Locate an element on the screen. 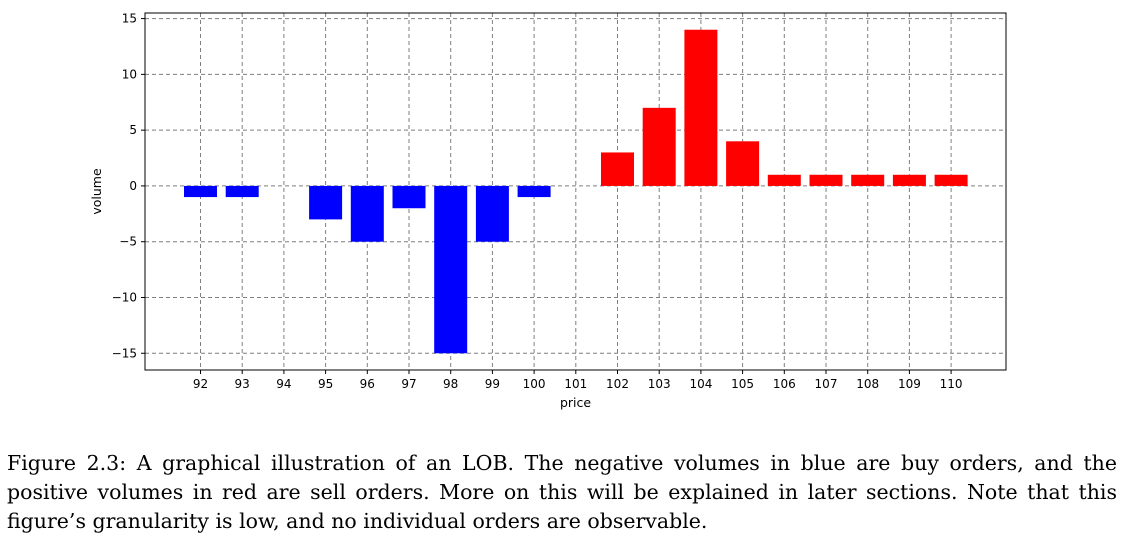 The width and height of the screenshot is (1127, 541). x-tick-label: 107 is located at coordinates (826, 384).